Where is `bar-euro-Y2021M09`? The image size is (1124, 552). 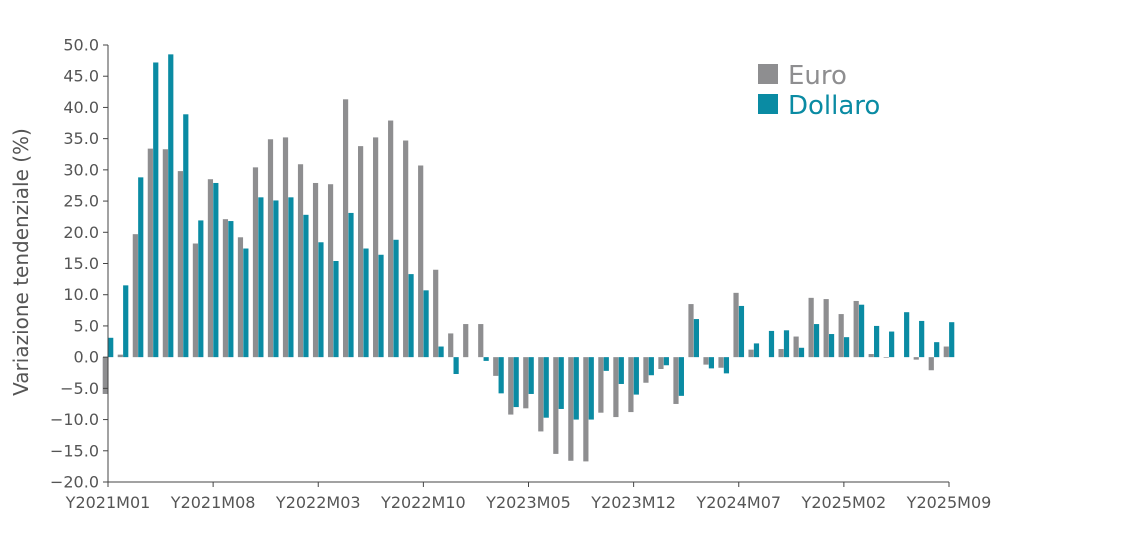 bar-euro-Y2021M09 is located at coordinates (225, 288).